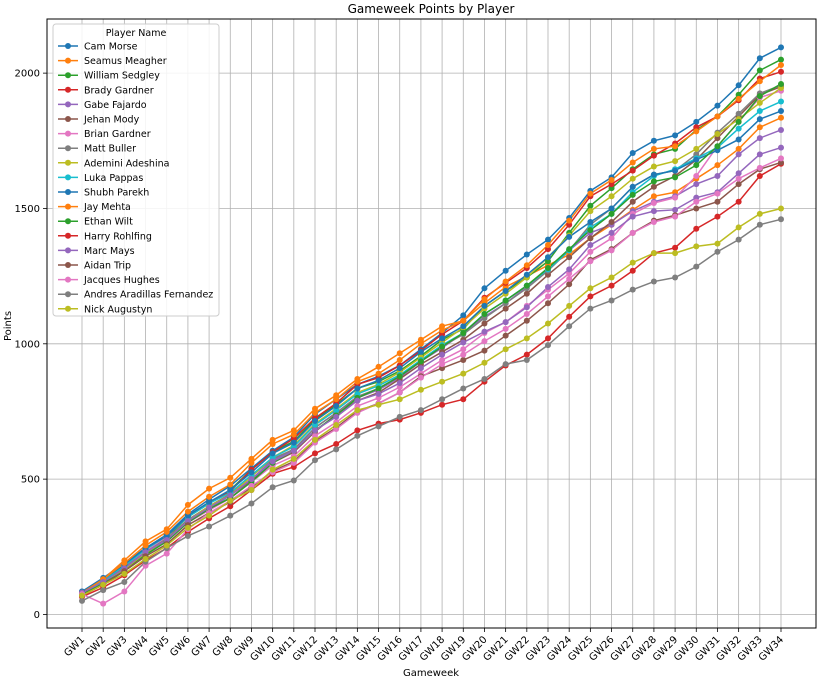  What do you see at coordinates (431, 9) in the screenshot?
I see `chart-title: Gameweek Points by Player` at bounding box center [431, 9].